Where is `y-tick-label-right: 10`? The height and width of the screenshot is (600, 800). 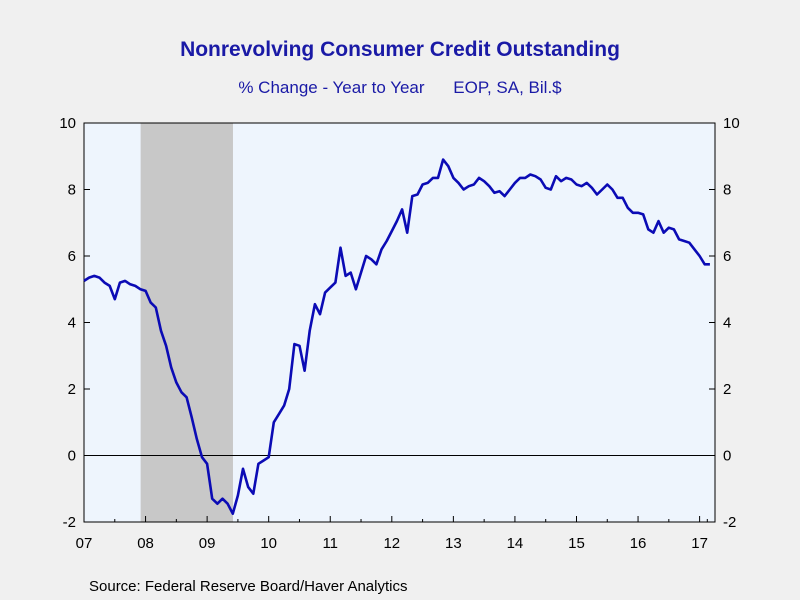 y-tick-label-right: 10 is located at coordinates (731, 123).